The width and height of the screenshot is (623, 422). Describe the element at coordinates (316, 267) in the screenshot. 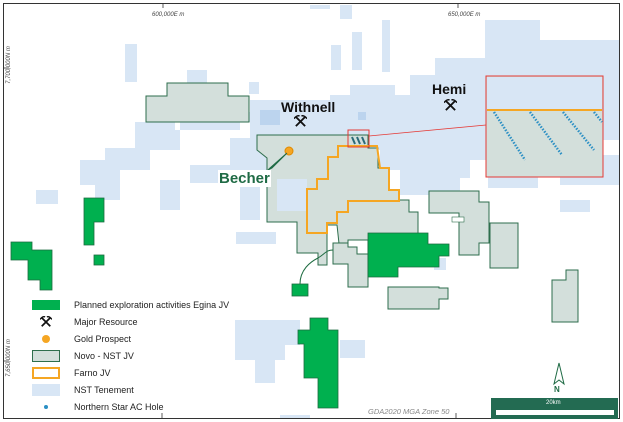

I see `access-track` at that location.